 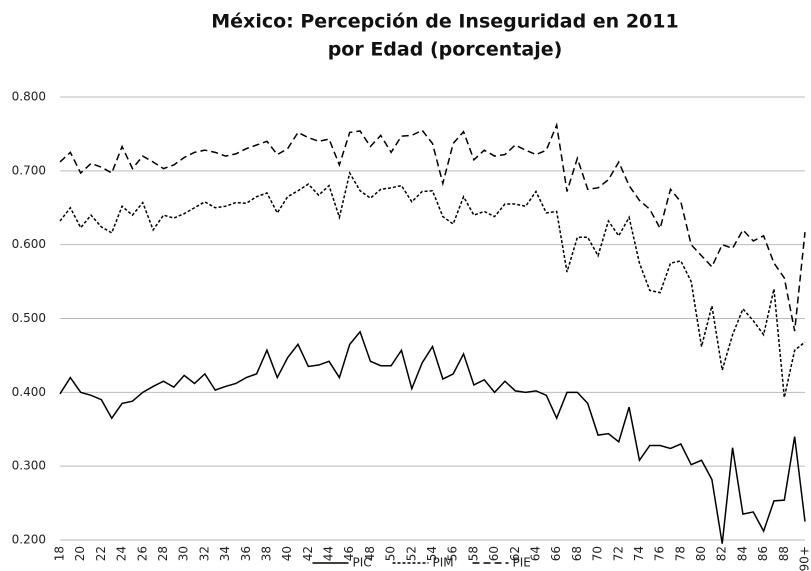 What do you see at coordinates (618, 553) in the screenshot?
I see `x-tick-label: 72` at bounding box center [618, 553].